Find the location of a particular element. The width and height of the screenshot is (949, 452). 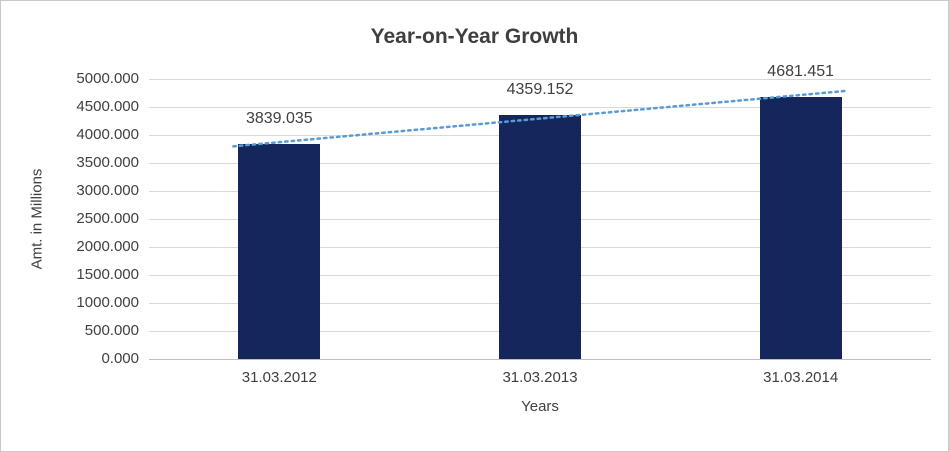

bar-31.03.2014 is located at coordinates (800, 227).